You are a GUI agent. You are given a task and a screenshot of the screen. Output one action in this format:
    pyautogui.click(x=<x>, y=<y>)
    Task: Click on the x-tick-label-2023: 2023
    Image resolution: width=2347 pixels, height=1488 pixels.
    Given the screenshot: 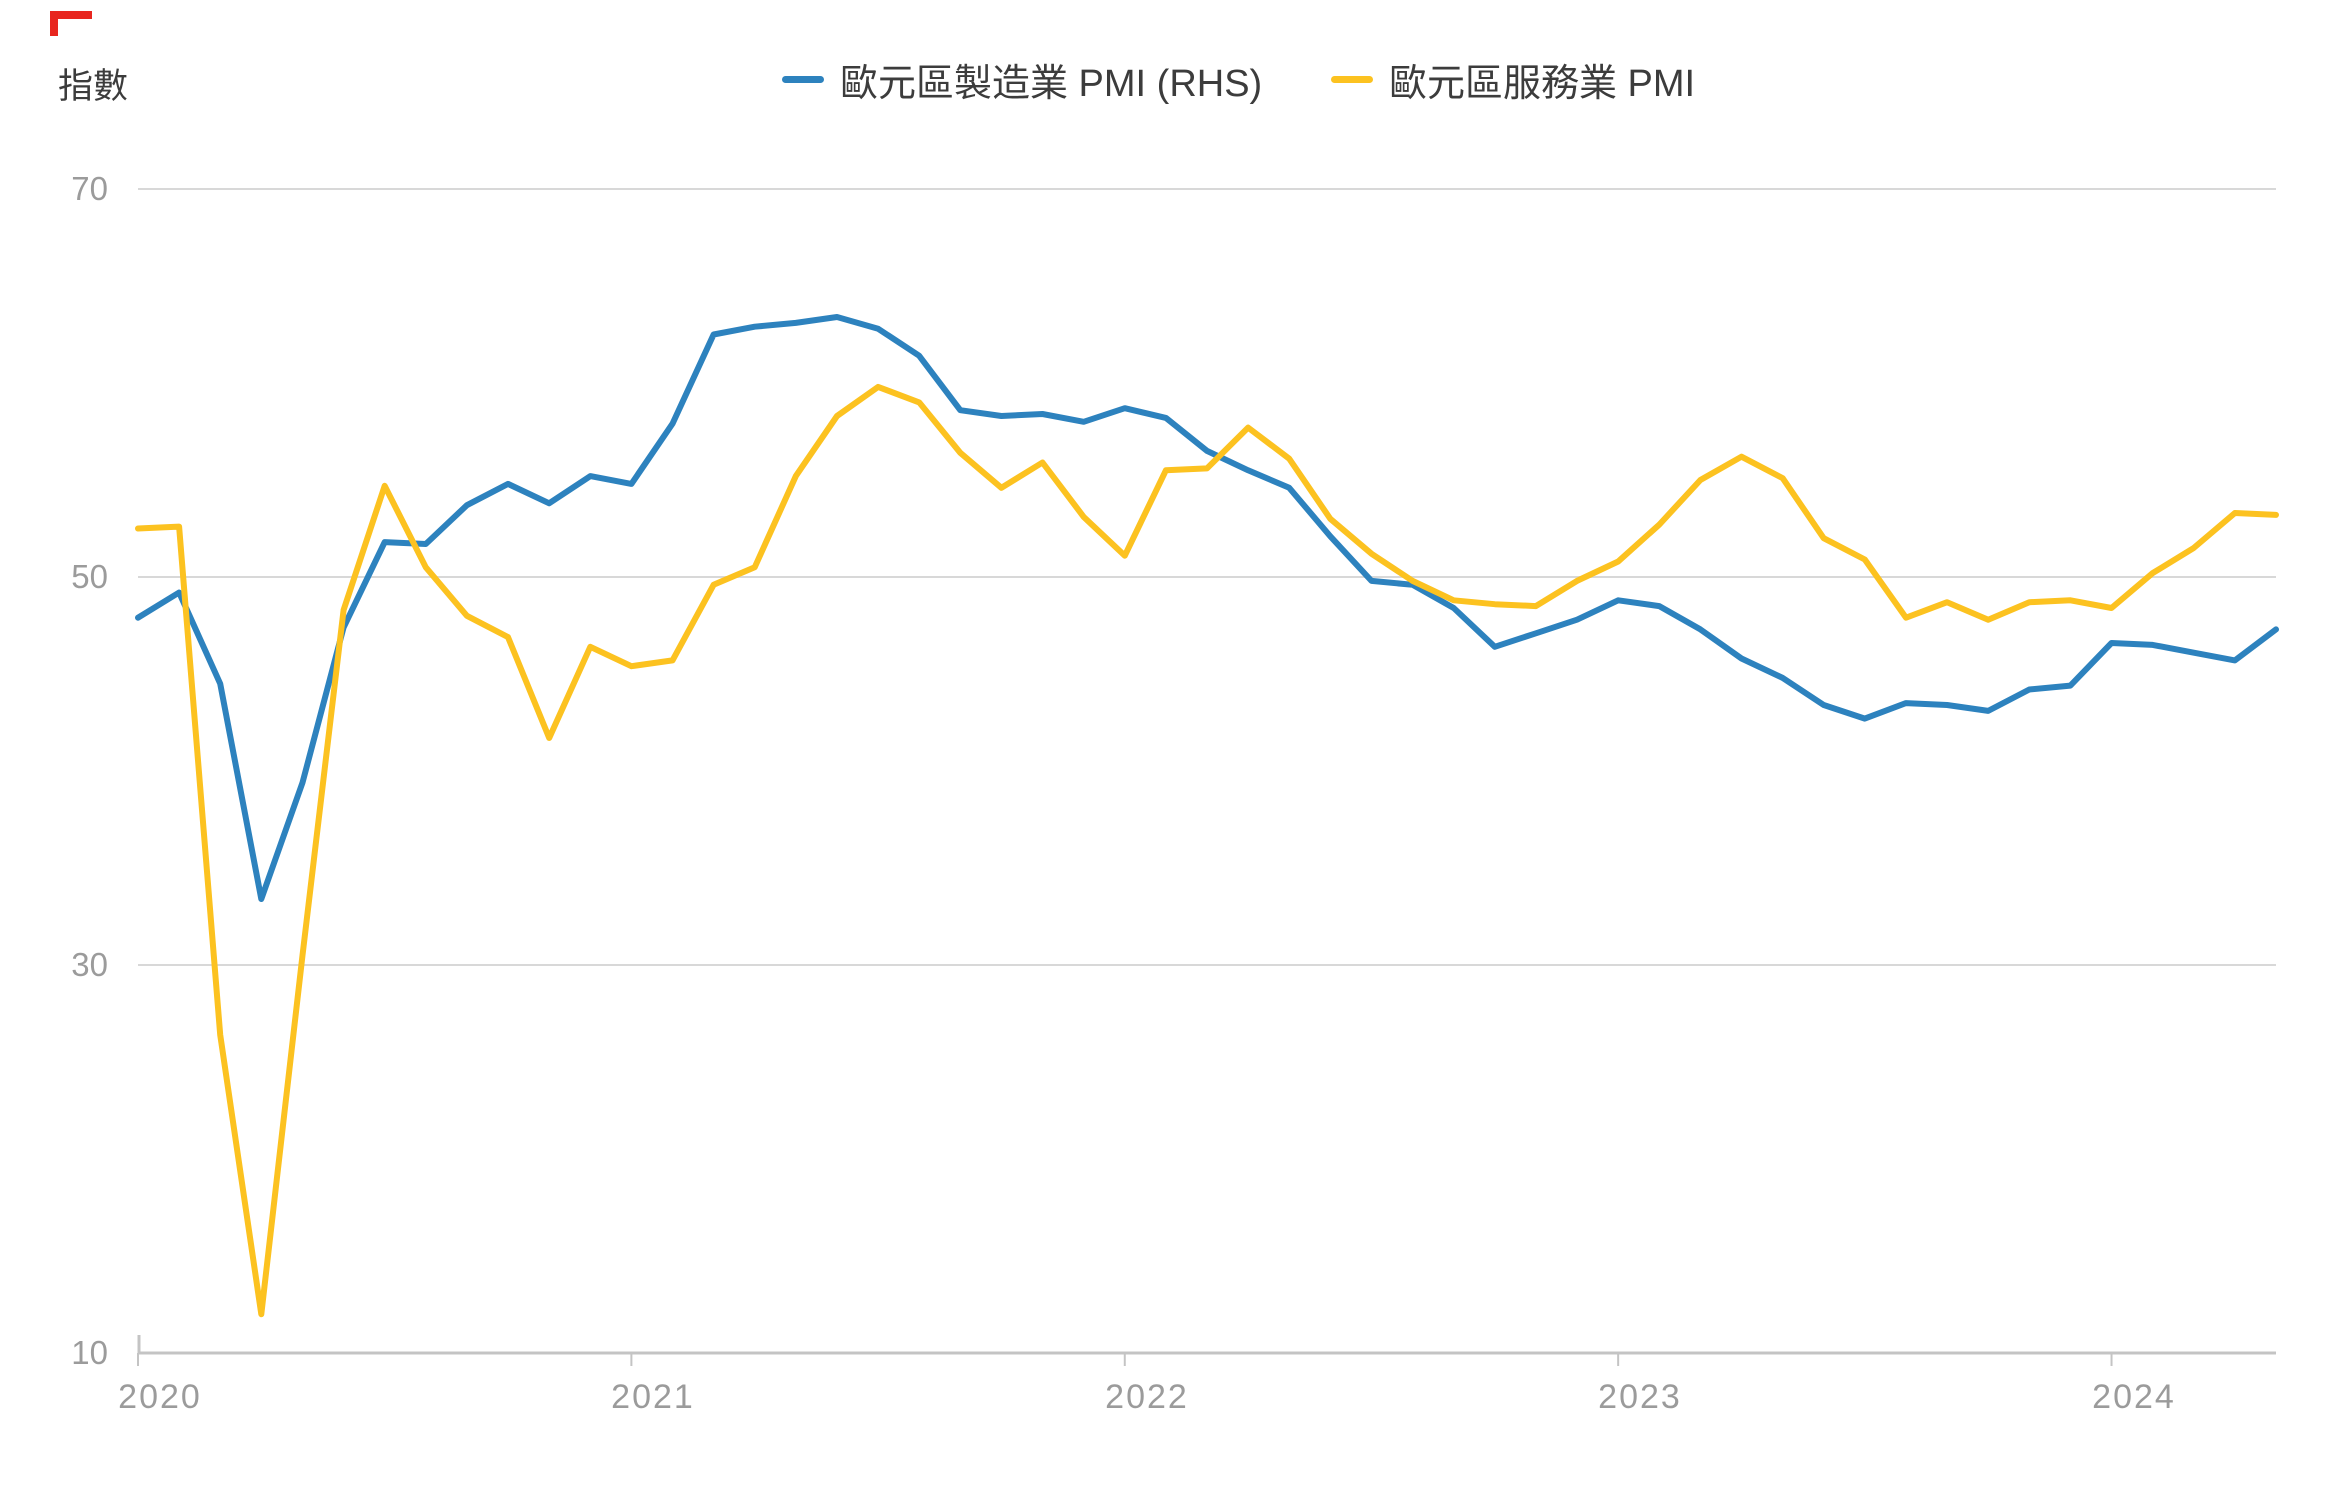 What is the action you would take?
    pyautogui.click(x=1640, y=1397)
    